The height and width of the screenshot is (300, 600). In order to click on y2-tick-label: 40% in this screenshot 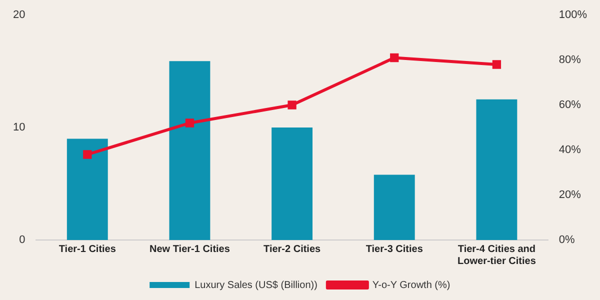, I will do `click(570, 150)`.